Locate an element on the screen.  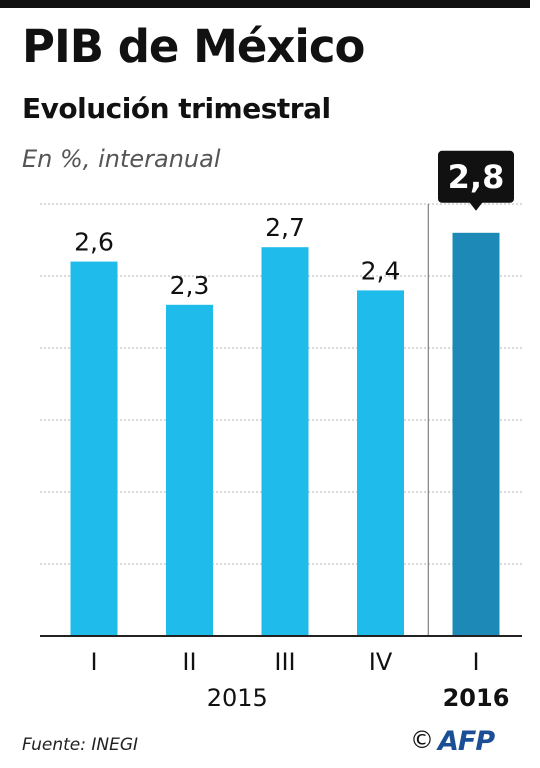
value-label: 2,3 is located at coordinates (190, 285).